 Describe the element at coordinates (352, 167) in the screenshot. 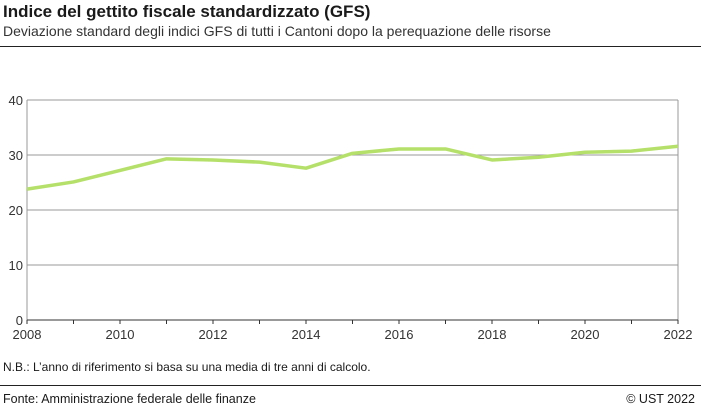

I see `series-line` at that location.